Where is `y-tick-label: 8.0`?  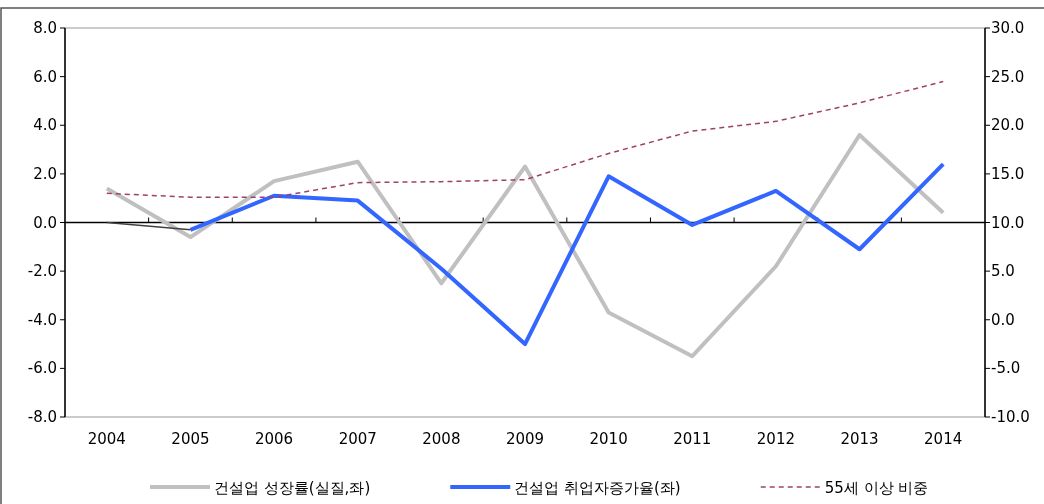 y-tick-label: 8.0 is located at coordinates (45, 28).